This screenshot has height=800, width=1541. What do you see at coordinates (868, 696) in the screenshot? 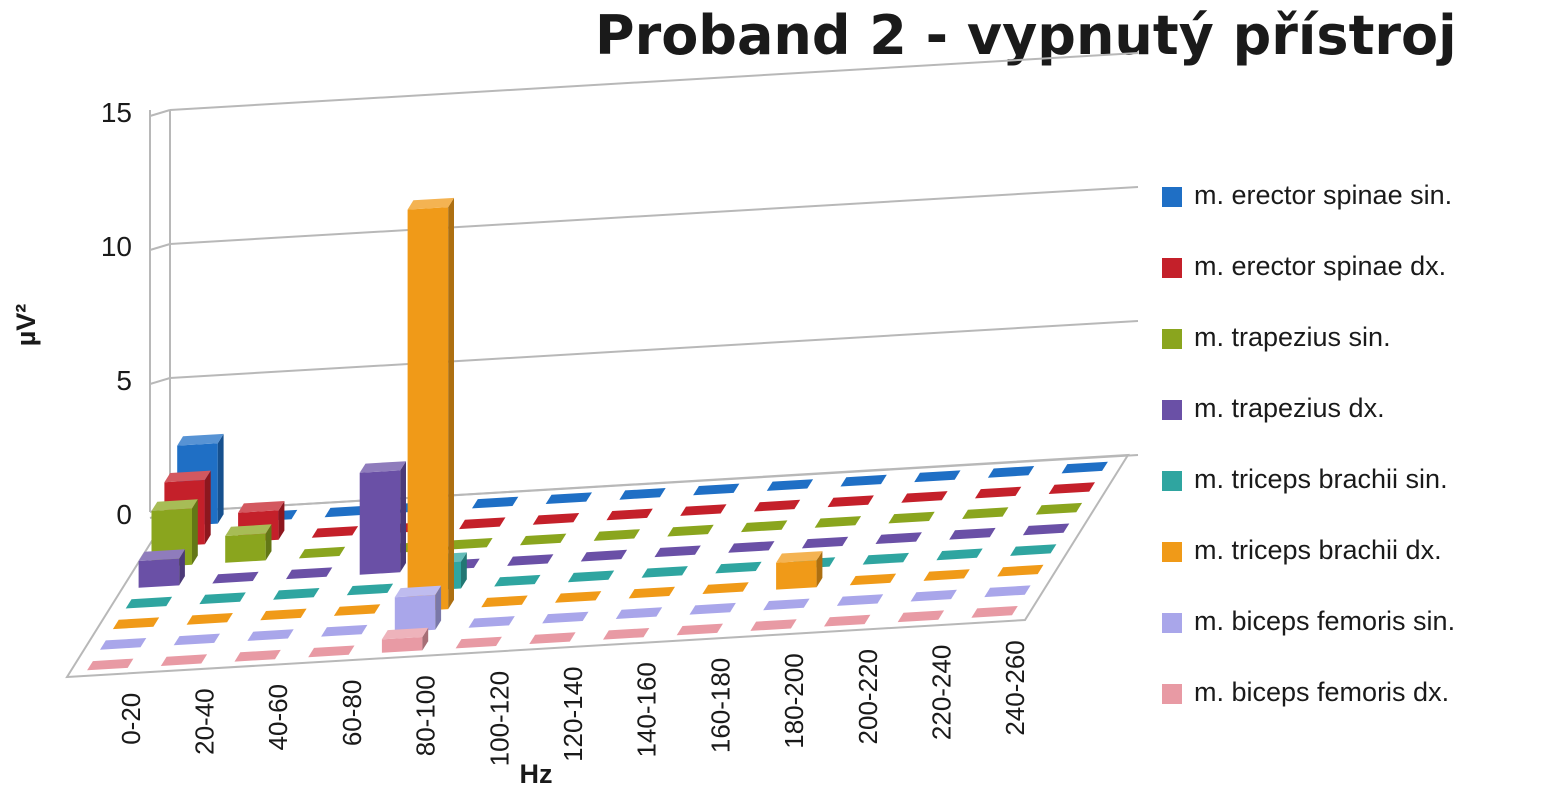
I see `x-tick-label: 200-220` at bounding box center [868, 696].